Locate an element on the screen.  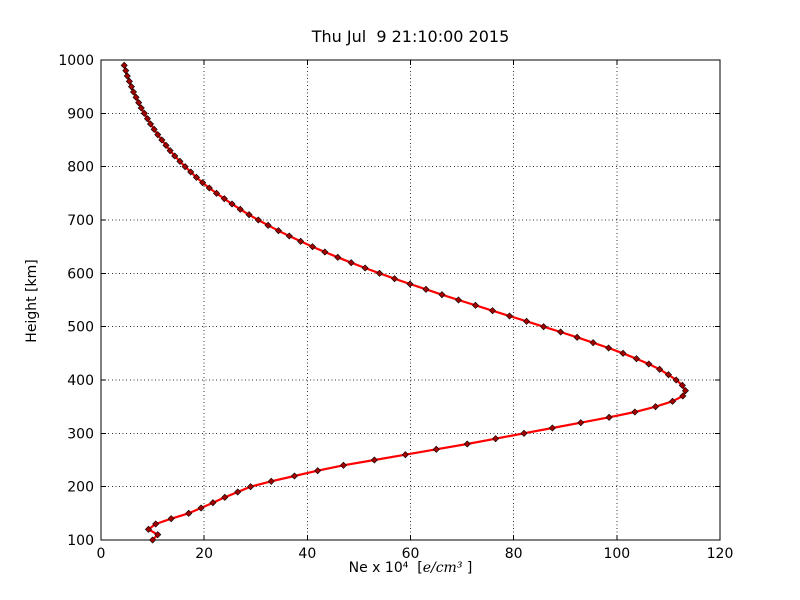
x-tick-label: 0 is located at coordinates (101, 554).